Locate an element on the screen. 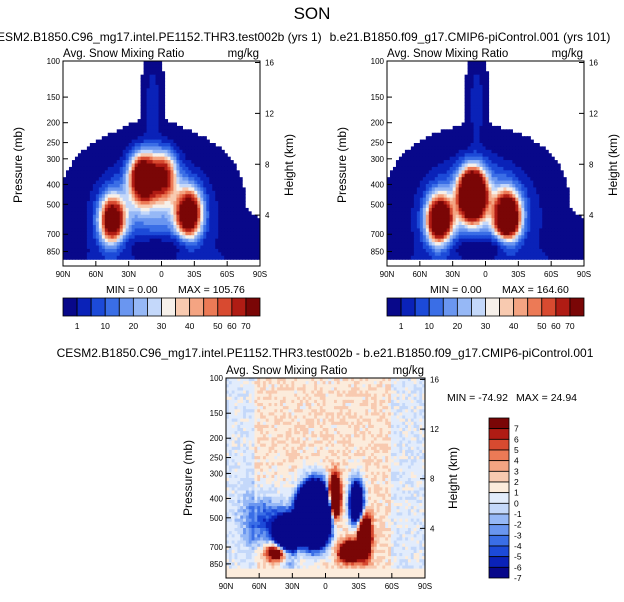  panel-right-ylabel: Pressure (mb) is located at coordinates (342, 165).